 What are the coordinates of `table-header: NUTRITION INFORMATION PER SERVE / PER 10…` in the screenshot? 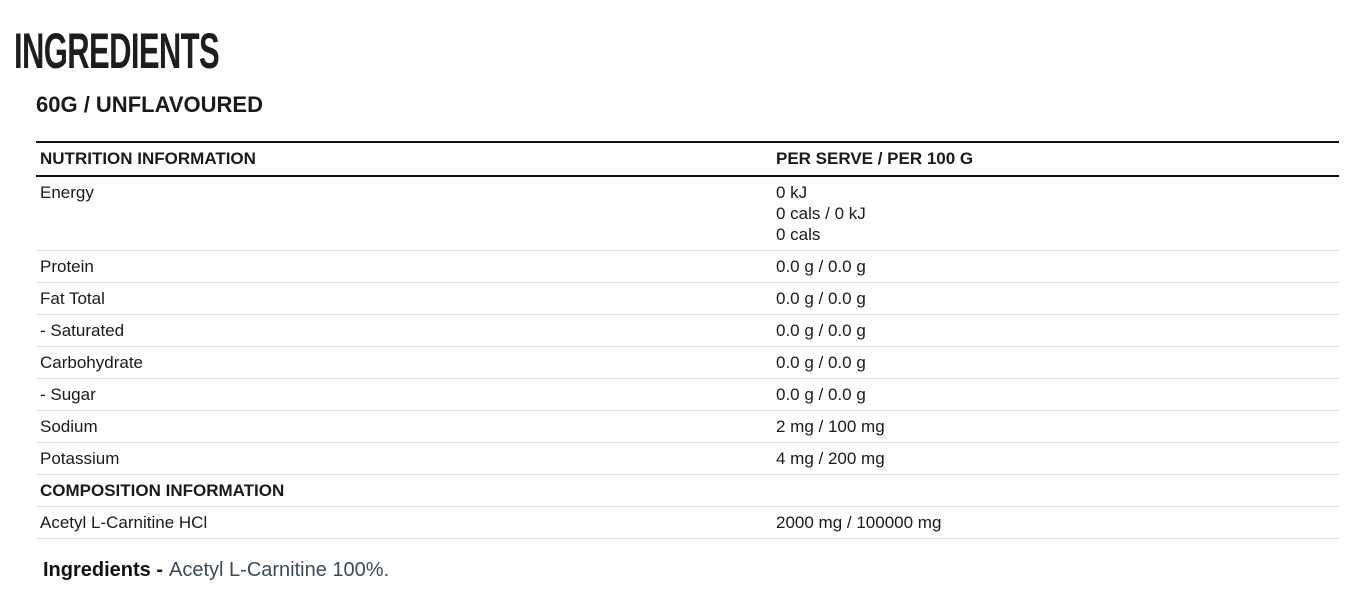 It's located at (687, 159).